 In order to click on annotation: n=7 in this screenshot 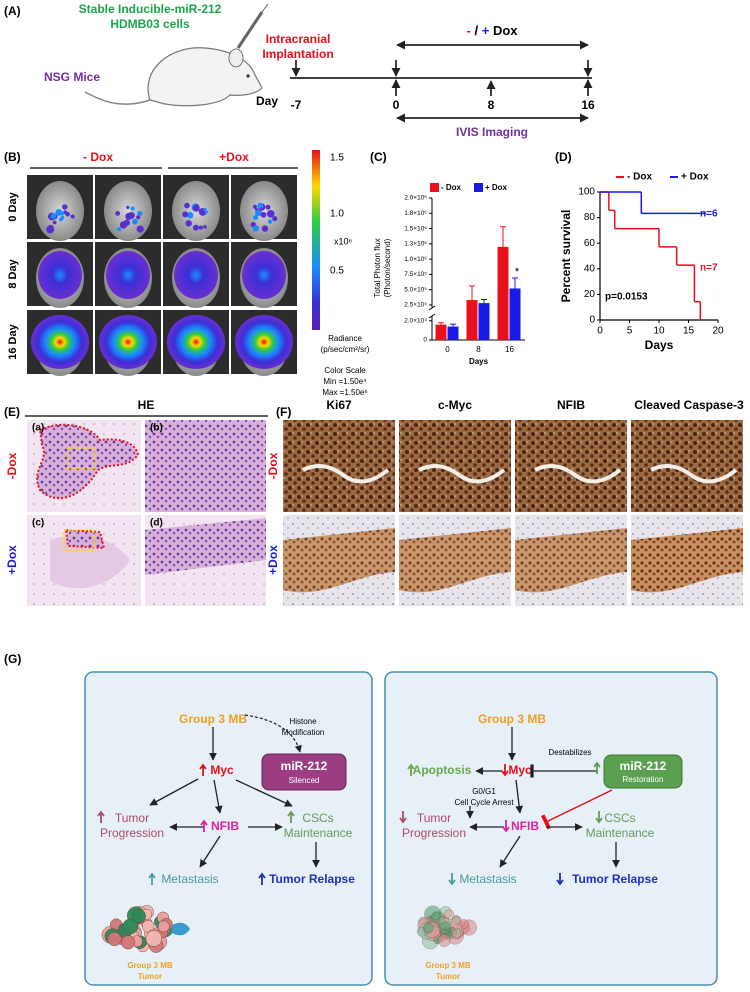, I will do `click(709, 268)`.